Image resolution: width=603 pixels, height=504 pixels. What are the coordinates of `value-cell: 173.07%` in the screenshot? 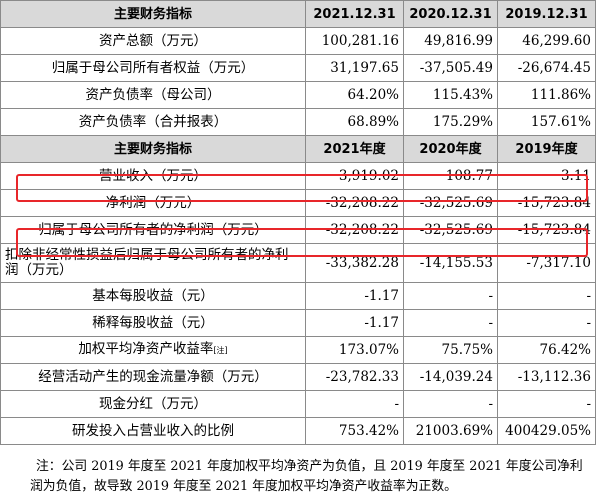 It's located at (354, 350).